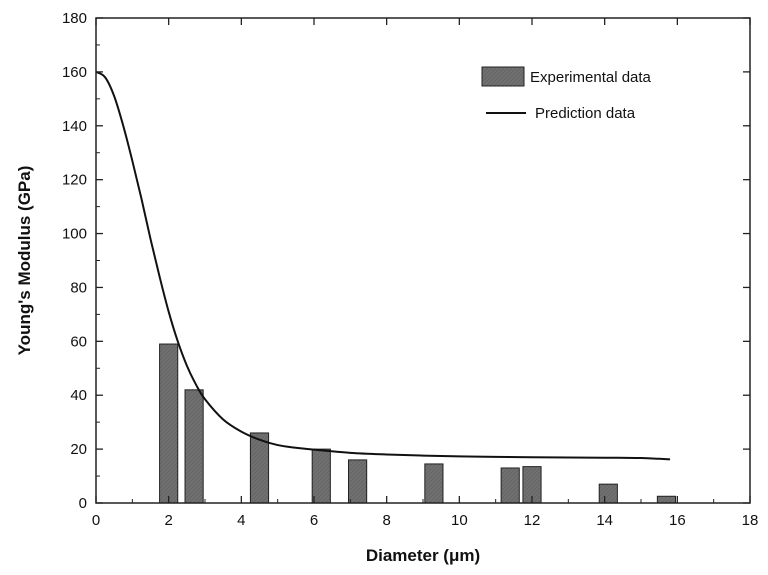 Image resolution: width=768 pixels, height=575 pixels. I want to click on x-axis-title: Diameter (μm), so click(423, 555).